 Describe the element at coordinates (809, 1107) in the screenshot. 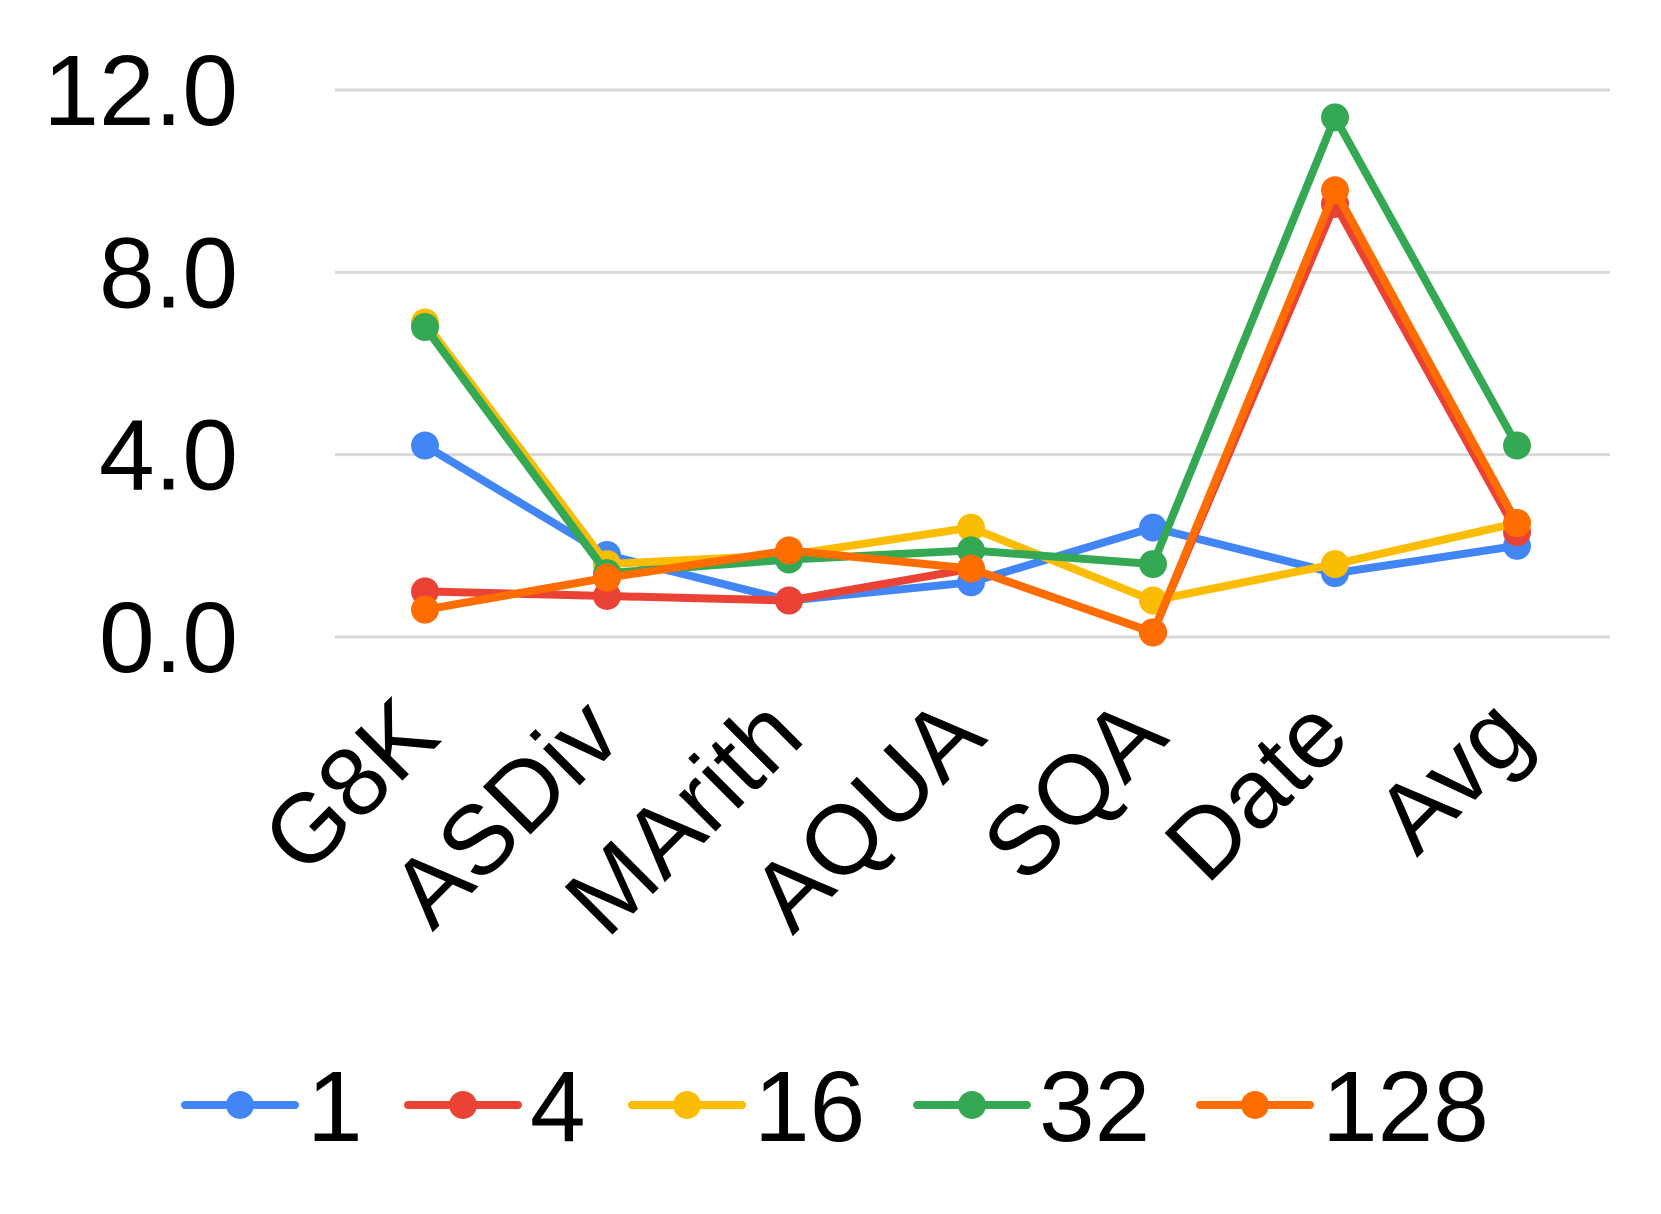

I see `legend-label: 16` at that location.